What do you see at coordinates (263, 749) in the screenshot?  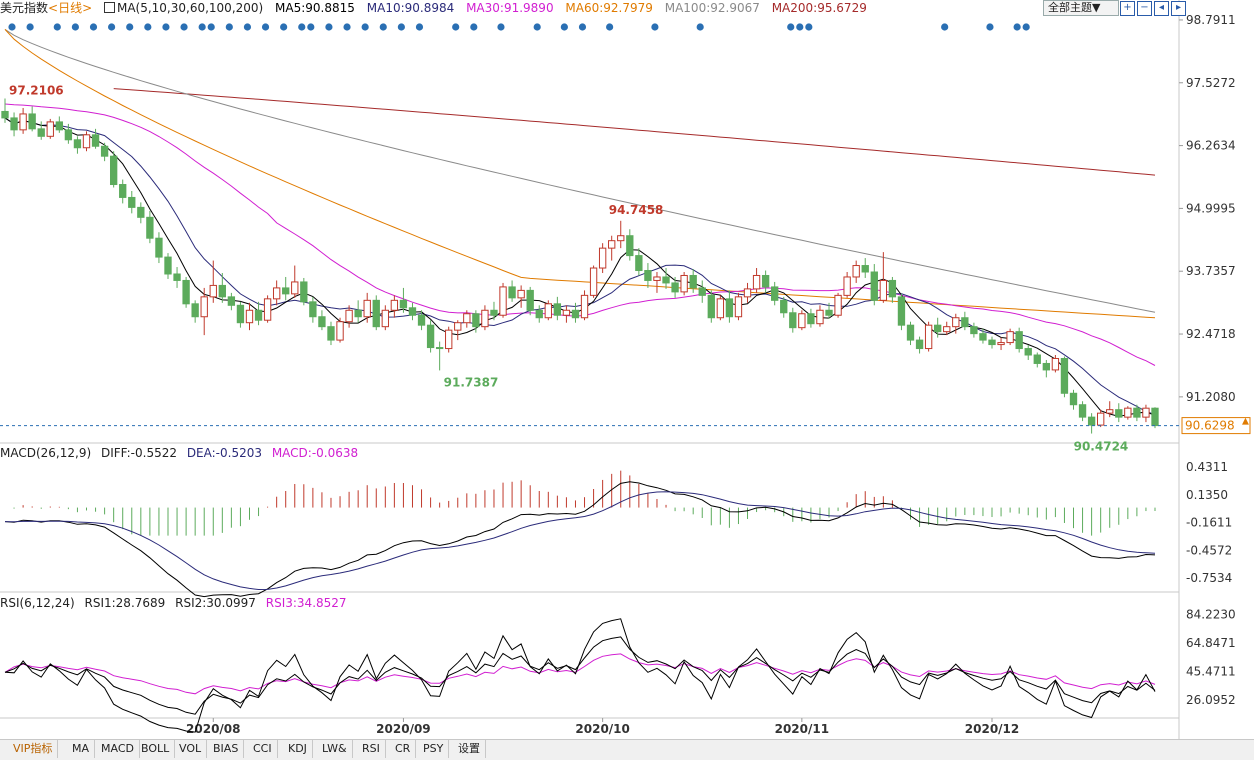 I see `tab-cci: CCI` at bounding box center [263, 749].